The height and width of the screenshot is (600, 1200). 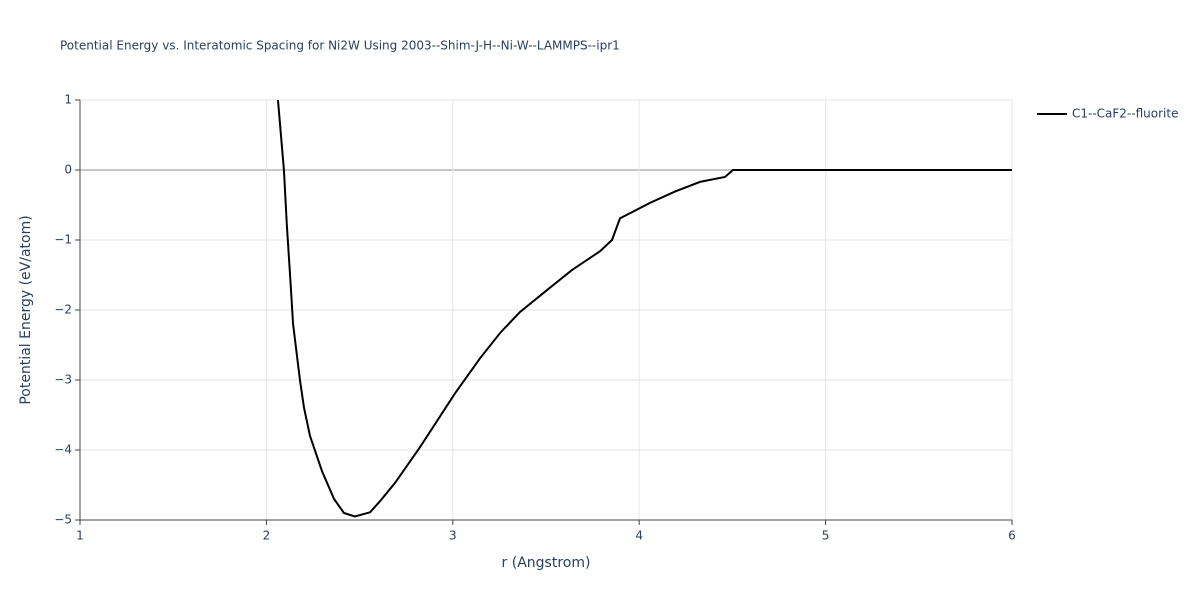 What do you see at coordinates (63, 380) in the screenshot?
I see `y-tick-label: −3` at bounding box center [63, 380].